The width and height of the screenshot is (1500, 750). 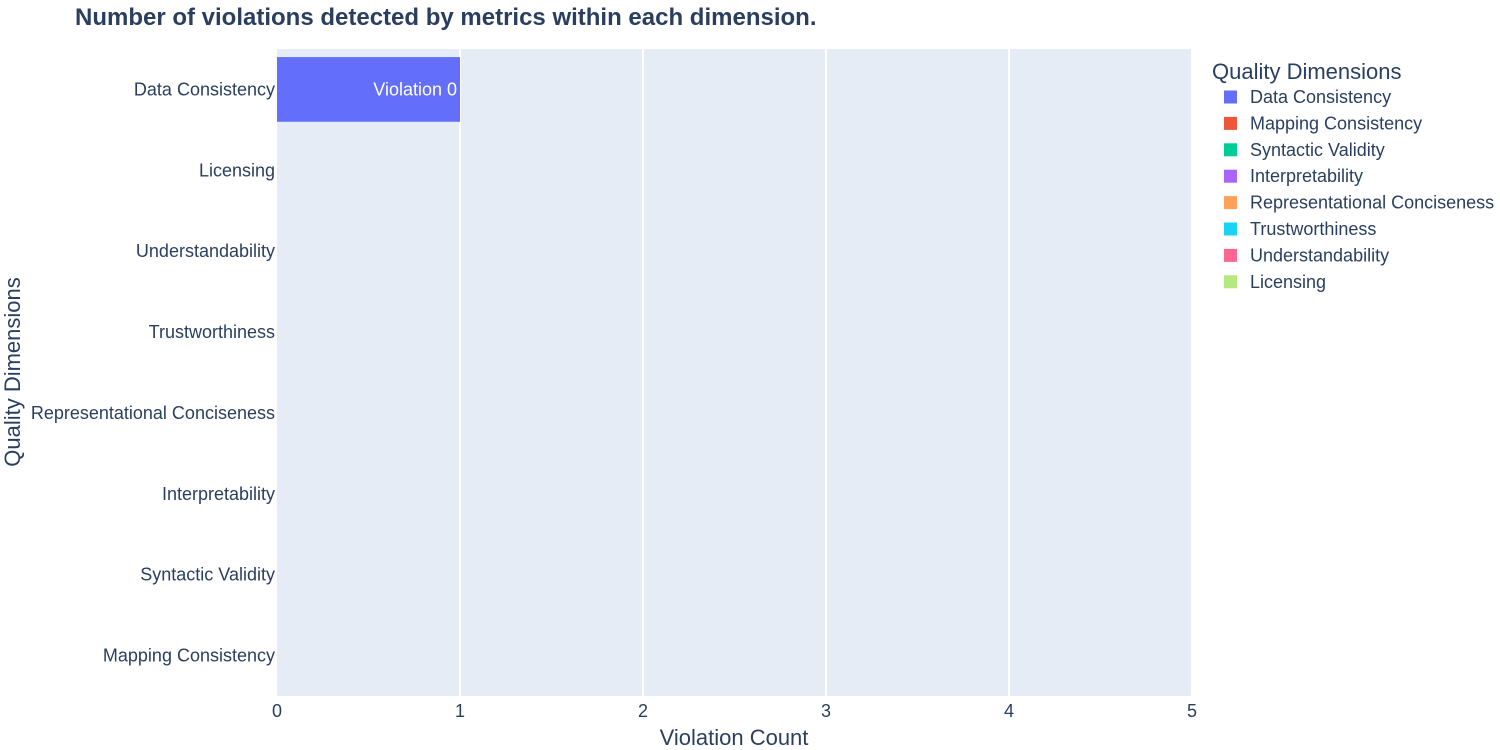 I want to click on y-axis-title: Quality Dimensions, so click(x=12, y=372).